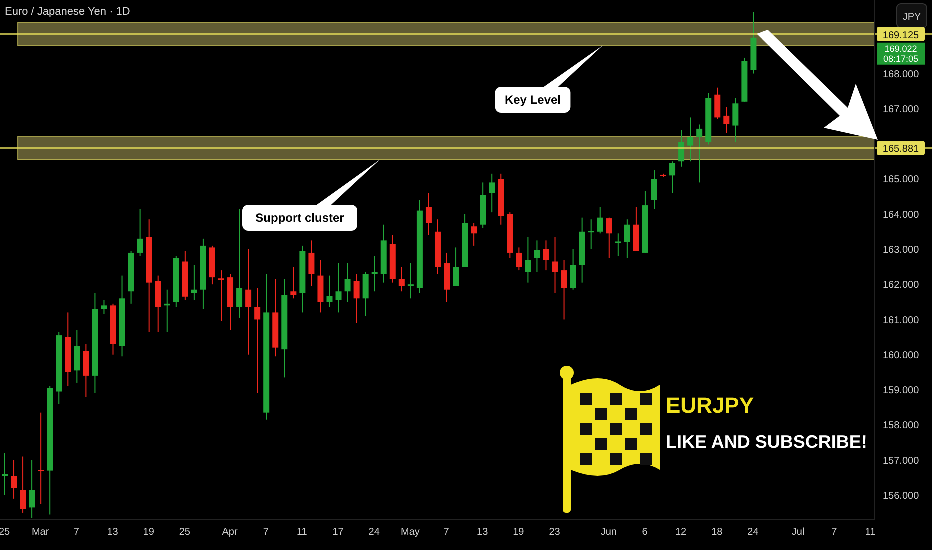 This screenshot has width=932, height=550. What do you see at coordinates (901, 461) in the screenshot?
I see `y-tick-label: 157.000` at bounding box center [901, 461].